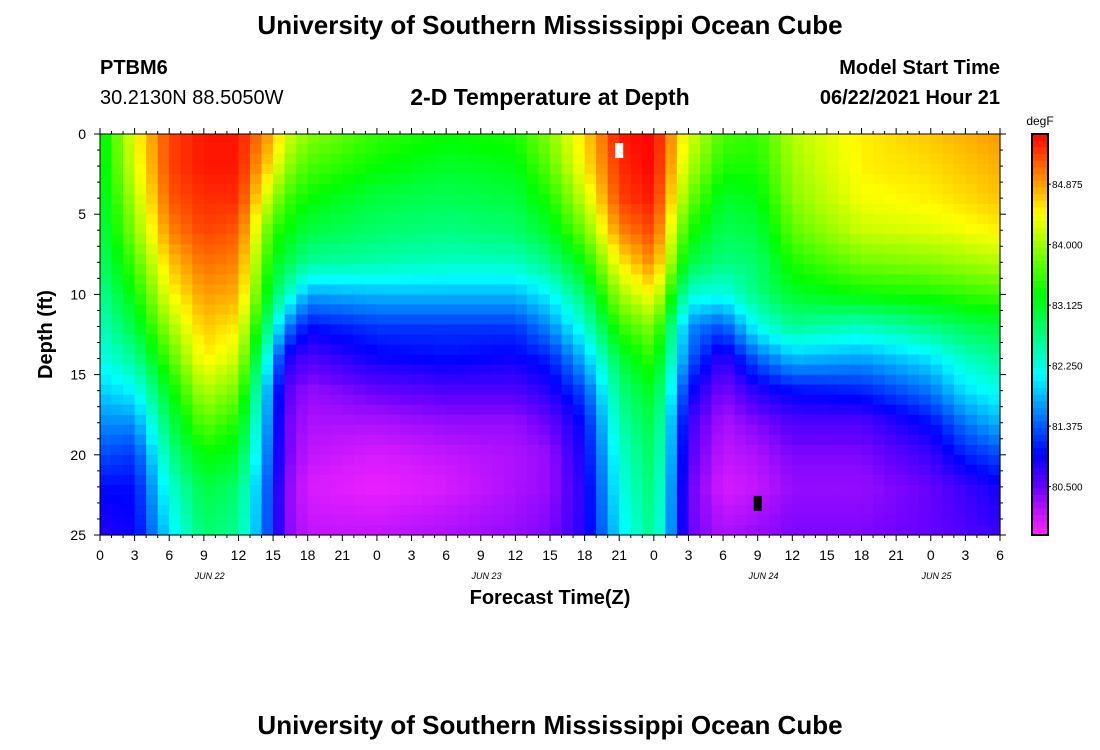 This screenshot has height=750, width=1100. What do you see at coordinates (758, 555) in the screenshot?
I see `x-tick-label: 9` at bounding box center [758, 555].